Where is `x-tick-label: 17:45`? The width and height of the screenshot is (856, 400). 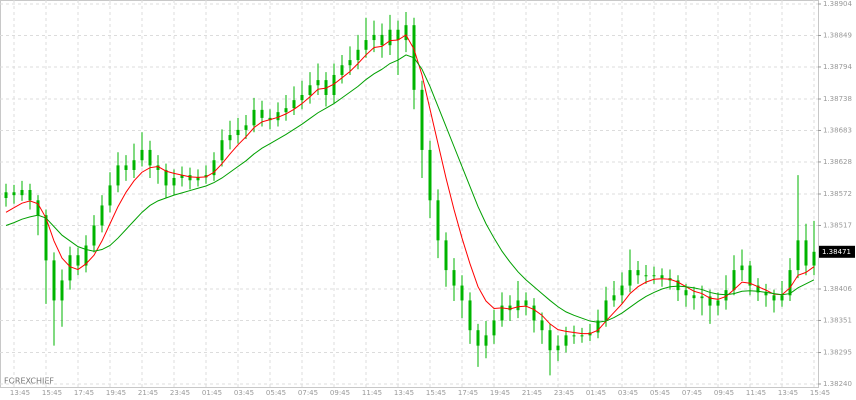 x-tick-label: 17:45 is located at coordinates (468, 393).